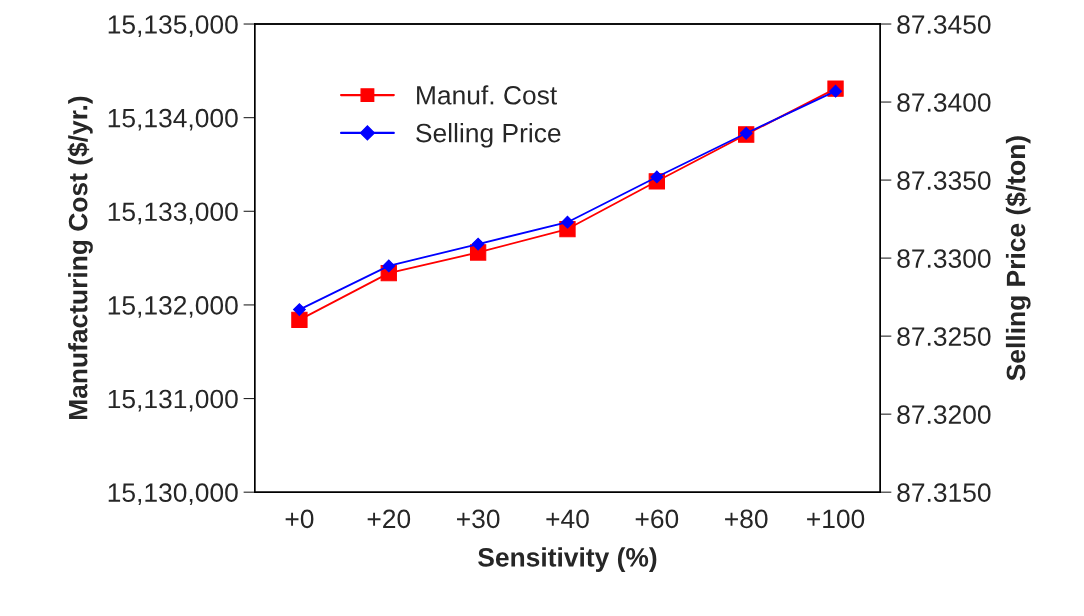 The height and width of the screenshot is (616, 1084). What do you see at coordinates (567, 559) in the screenshot?
I see `x-axis-title: Sensitivity (%)` at bounding box center [567, 559].